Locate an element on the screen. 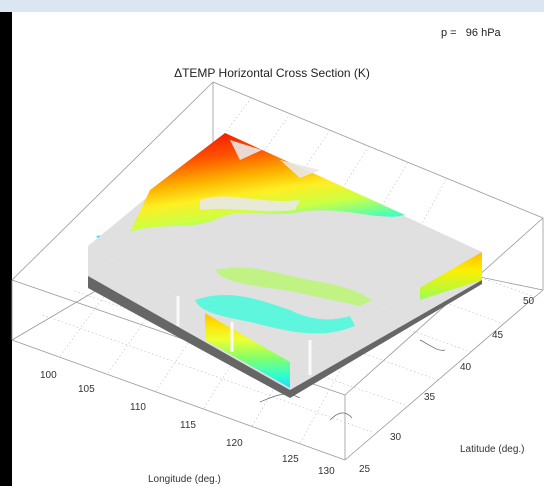  lat-tick-label: 35 is located at coordinates (430, 397).